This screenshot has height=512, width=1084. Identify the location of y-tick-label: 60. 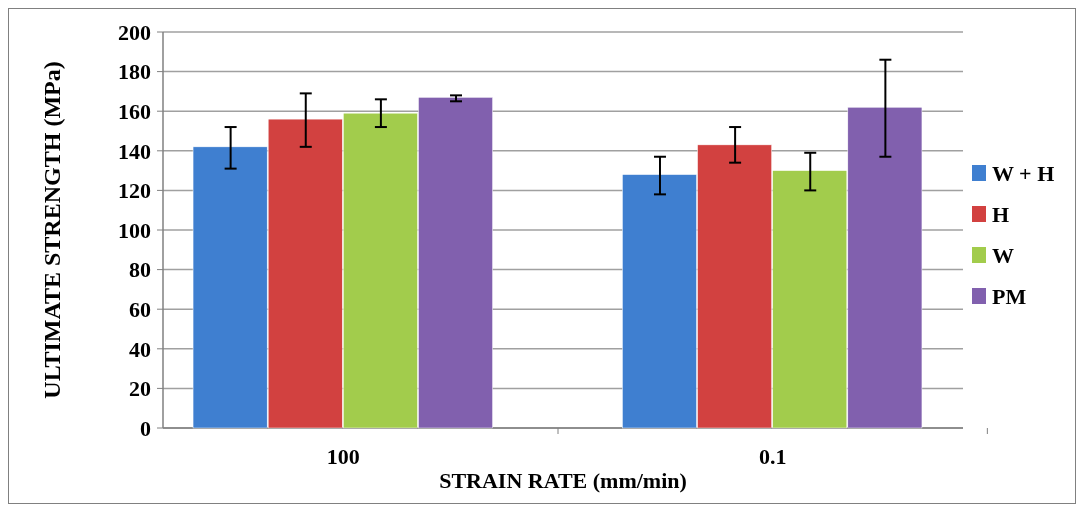
(140, 309).